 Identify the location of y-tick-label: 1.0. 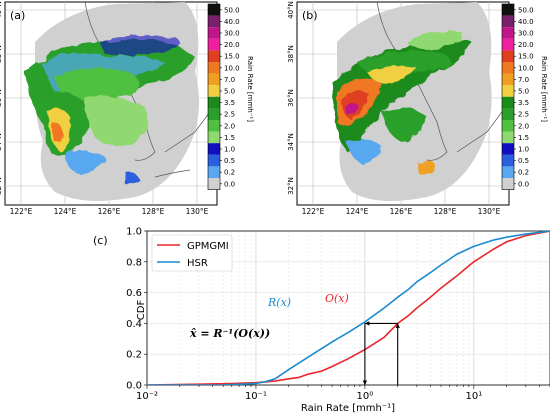
(134, 232).